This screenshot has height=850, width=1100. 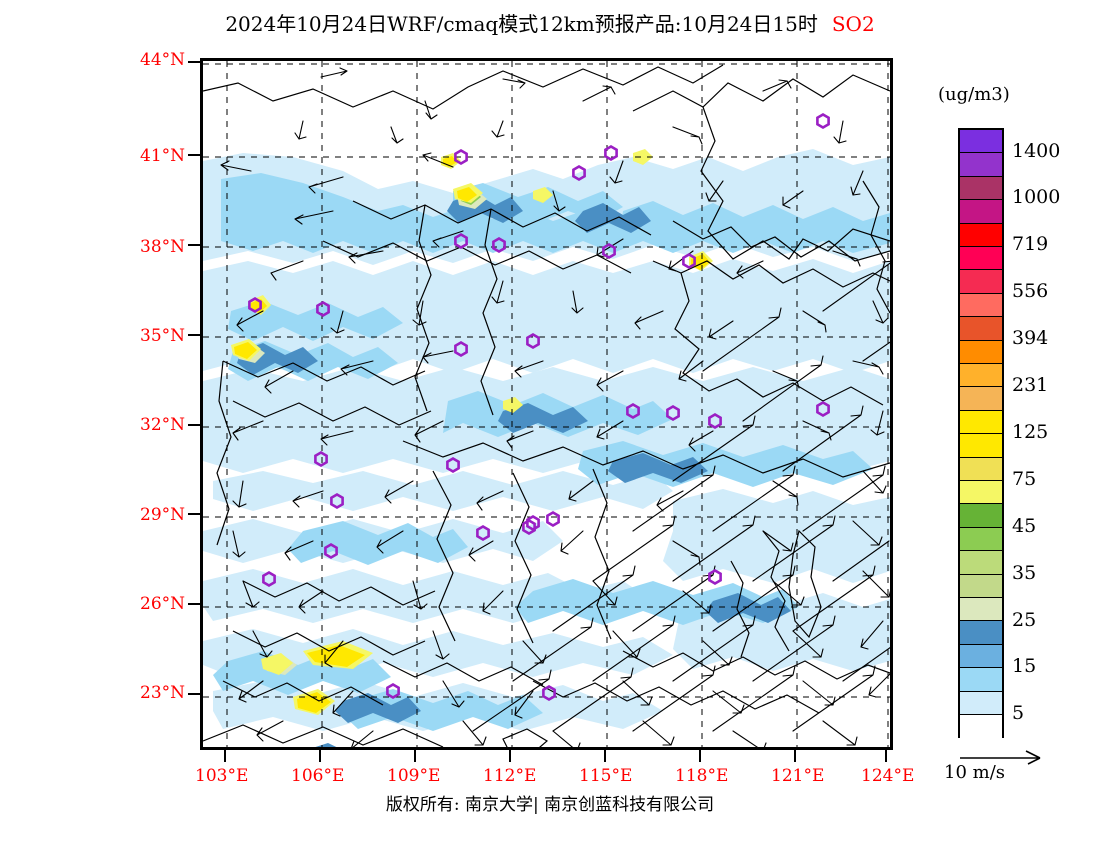 What do you see at coordinates (1024, 620) in the screenshot?
I see `colorbar-label-25: 25` at bounding box center [1024, 620].